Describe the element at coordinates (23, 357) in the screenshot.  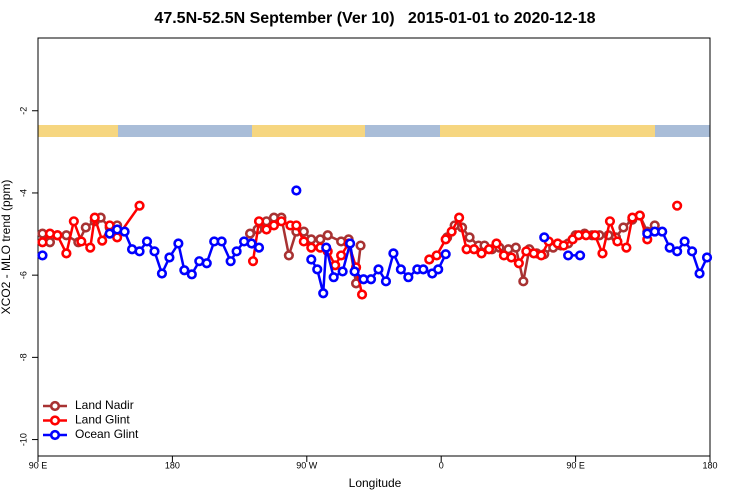
I see `y-tick-label: -8` at that location.